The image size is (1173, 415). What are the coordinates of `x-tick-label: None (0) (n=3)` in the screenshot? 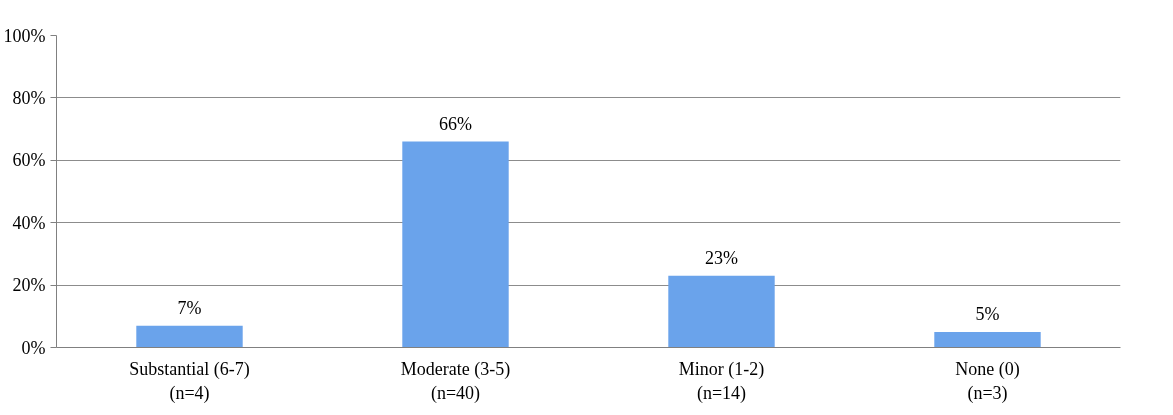 It's located at (987, 381).